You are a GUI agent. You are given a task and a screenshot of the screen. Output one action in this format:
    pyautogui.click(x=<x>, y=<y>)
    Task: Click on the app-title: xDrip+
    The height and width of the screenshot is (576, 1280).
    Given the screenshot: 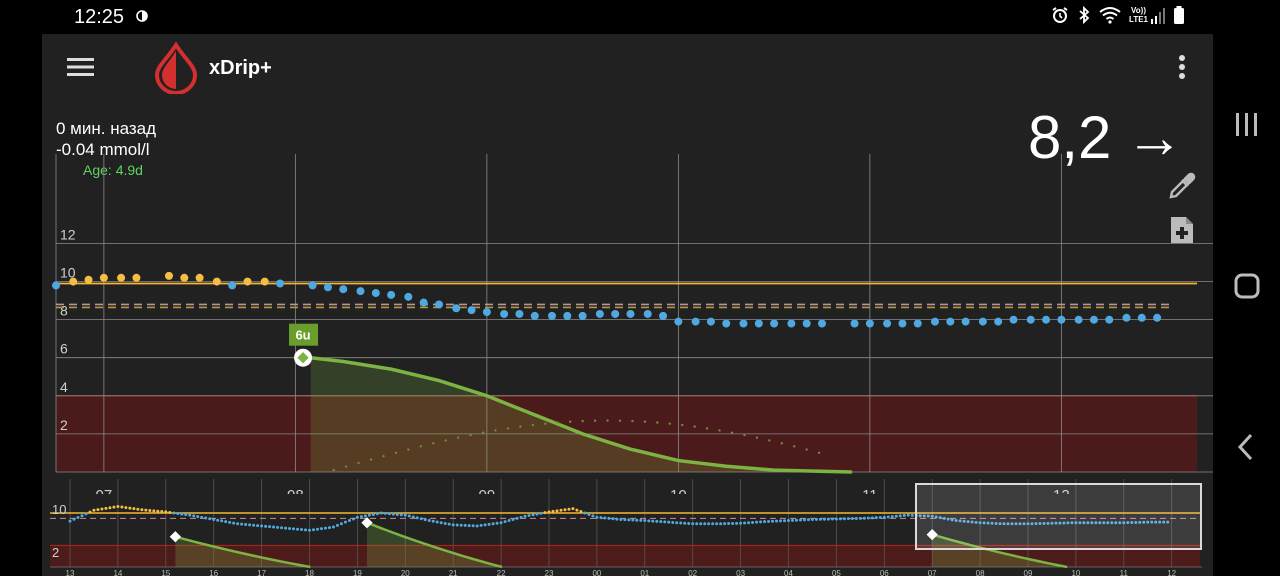 What is the action you would take?
    pyautogui.click(x=240, y=68)
    